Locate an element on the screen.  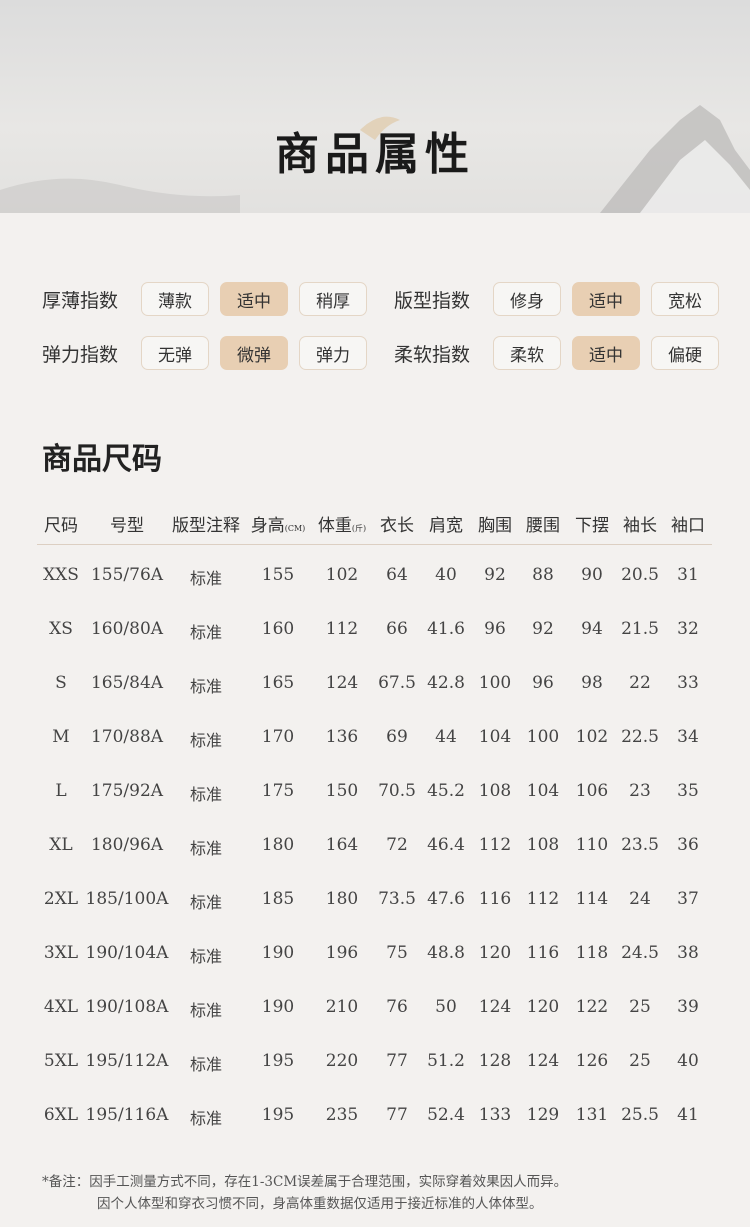
table-cell: 165 is located at coordinates (278, 683).